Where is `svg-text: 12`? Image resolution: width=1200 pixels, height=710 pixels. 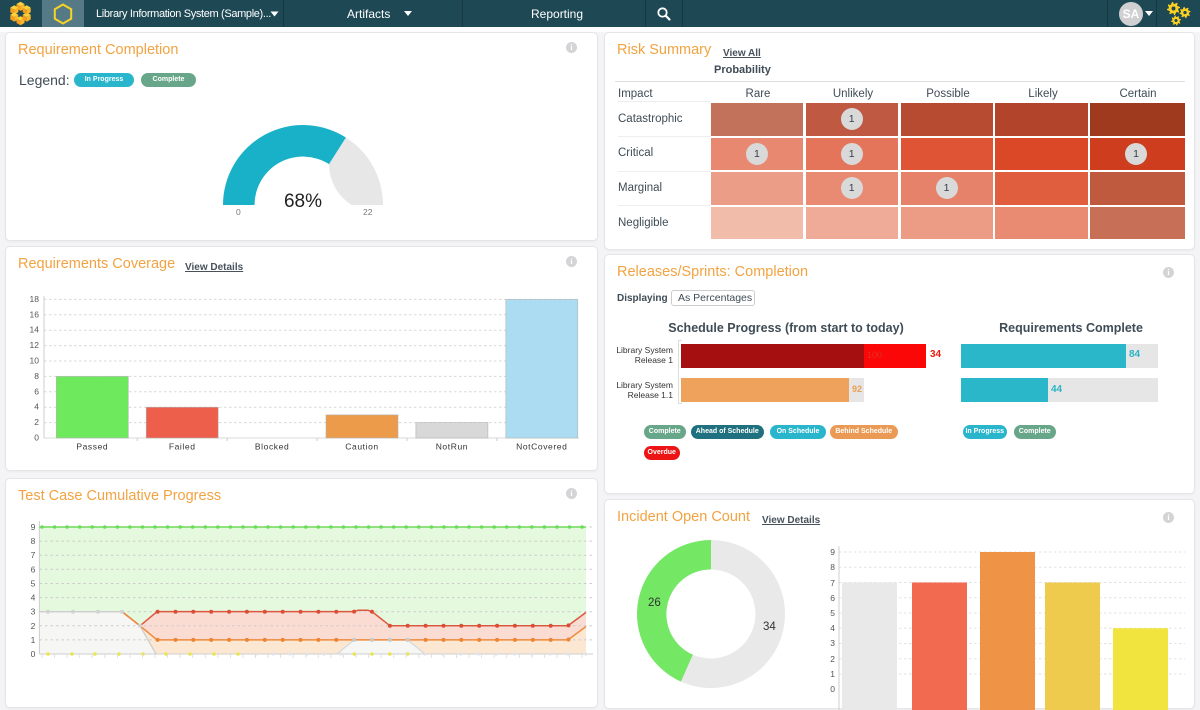
svg-text: 12 is located at coordinates (35, 345).